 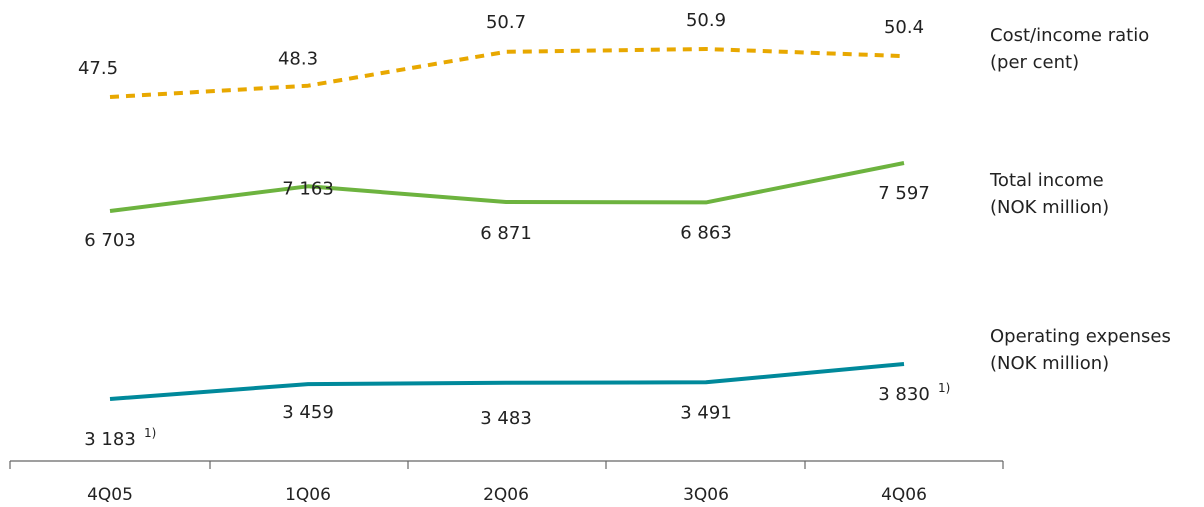 What do you see at coordinates (507, 381) in the screenshot?
I see `operating-expenses-line` at bounding box center [507, 381].